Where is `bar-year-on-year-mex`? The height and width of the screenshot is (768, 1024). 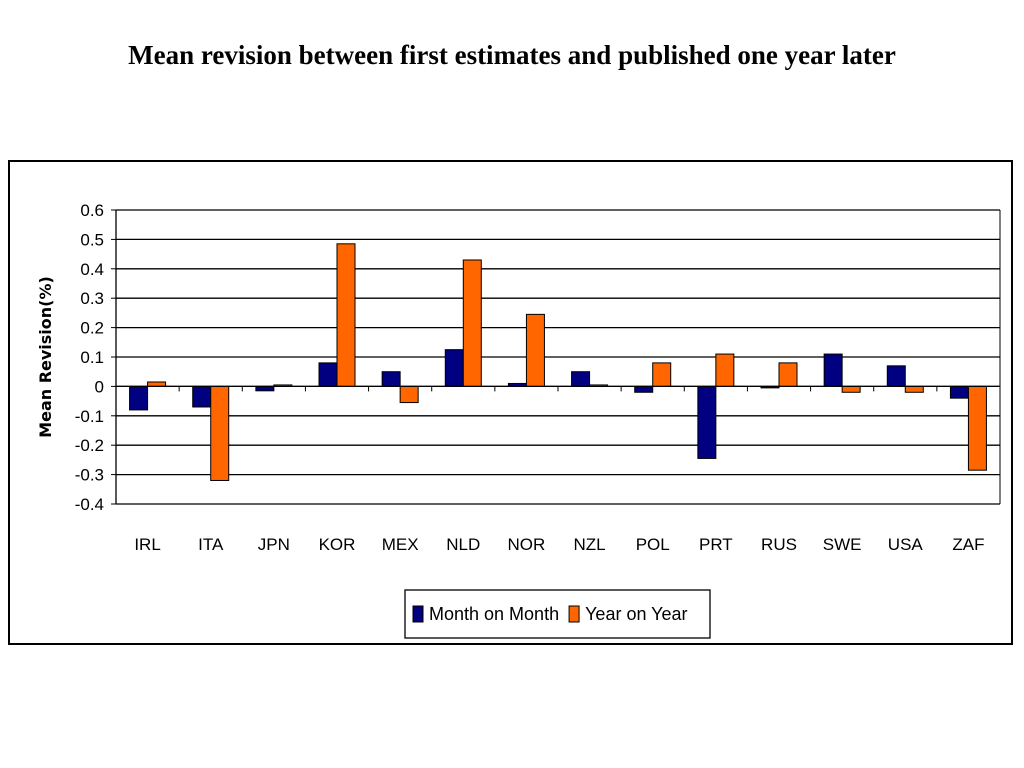
bar-year-on-year-mex is located at coordinates (409, 394).